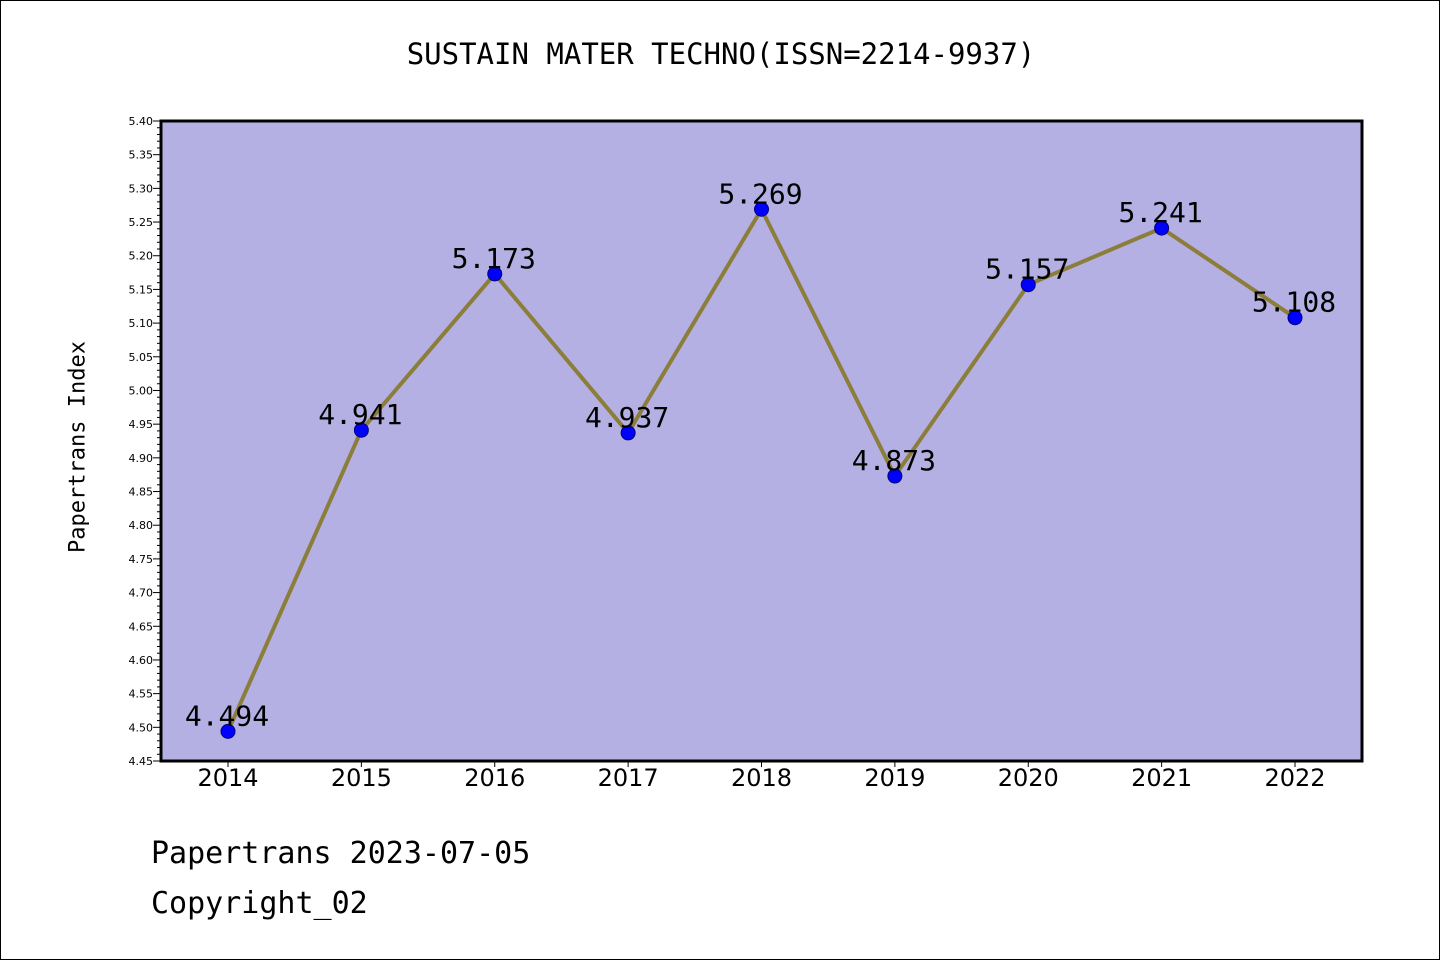  What do you see at coordinates (141, 155) in the screenshot?
I see `y-tick-label: 5.35` at bounding box center [141, 155].